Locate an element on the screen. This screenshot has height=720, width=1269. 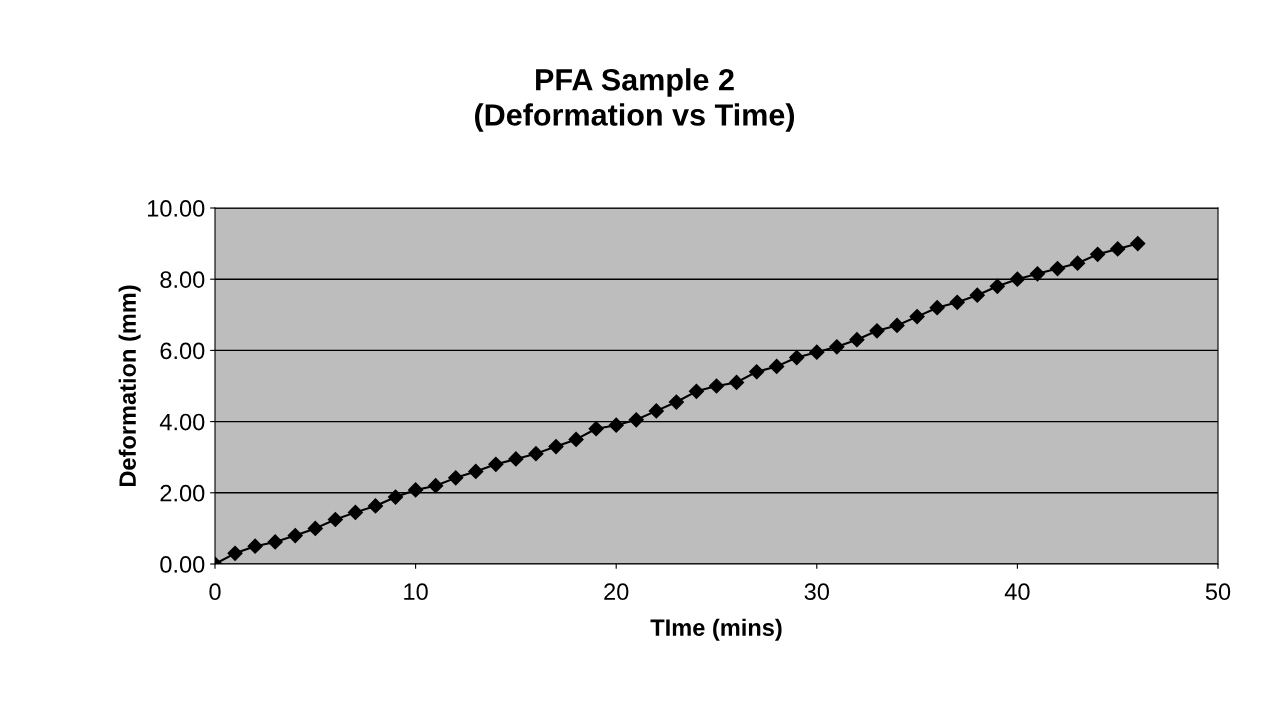
y-tick-label: 8.00 is located at coordinates (182, 279).